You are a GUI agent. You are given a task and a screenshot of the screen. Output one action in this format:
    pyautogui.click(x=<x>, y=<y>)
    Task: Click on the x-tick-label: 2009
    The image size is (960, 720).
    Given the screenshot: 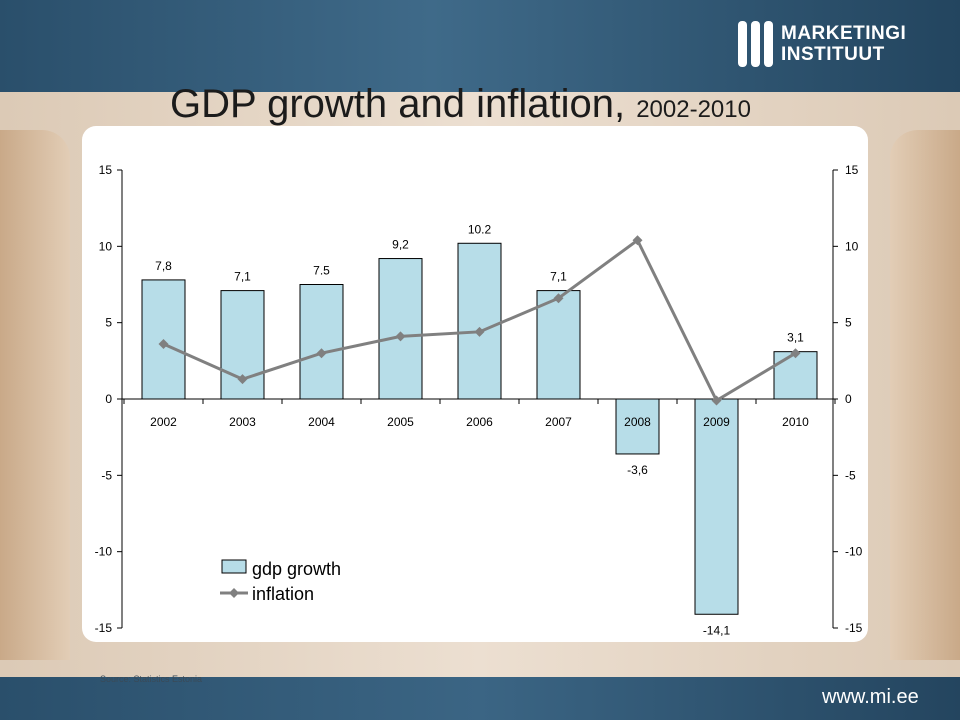 What is the action you would take?
    pyautogui.click(x=716, y=422)
    